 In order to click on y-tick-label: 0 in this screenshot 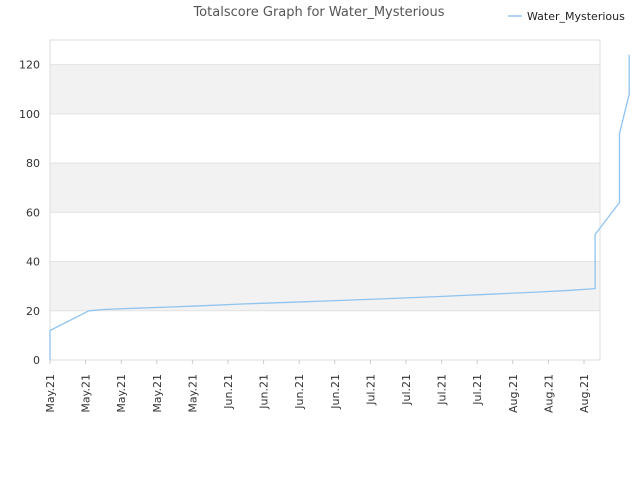, I will do `click(36, 360)`.